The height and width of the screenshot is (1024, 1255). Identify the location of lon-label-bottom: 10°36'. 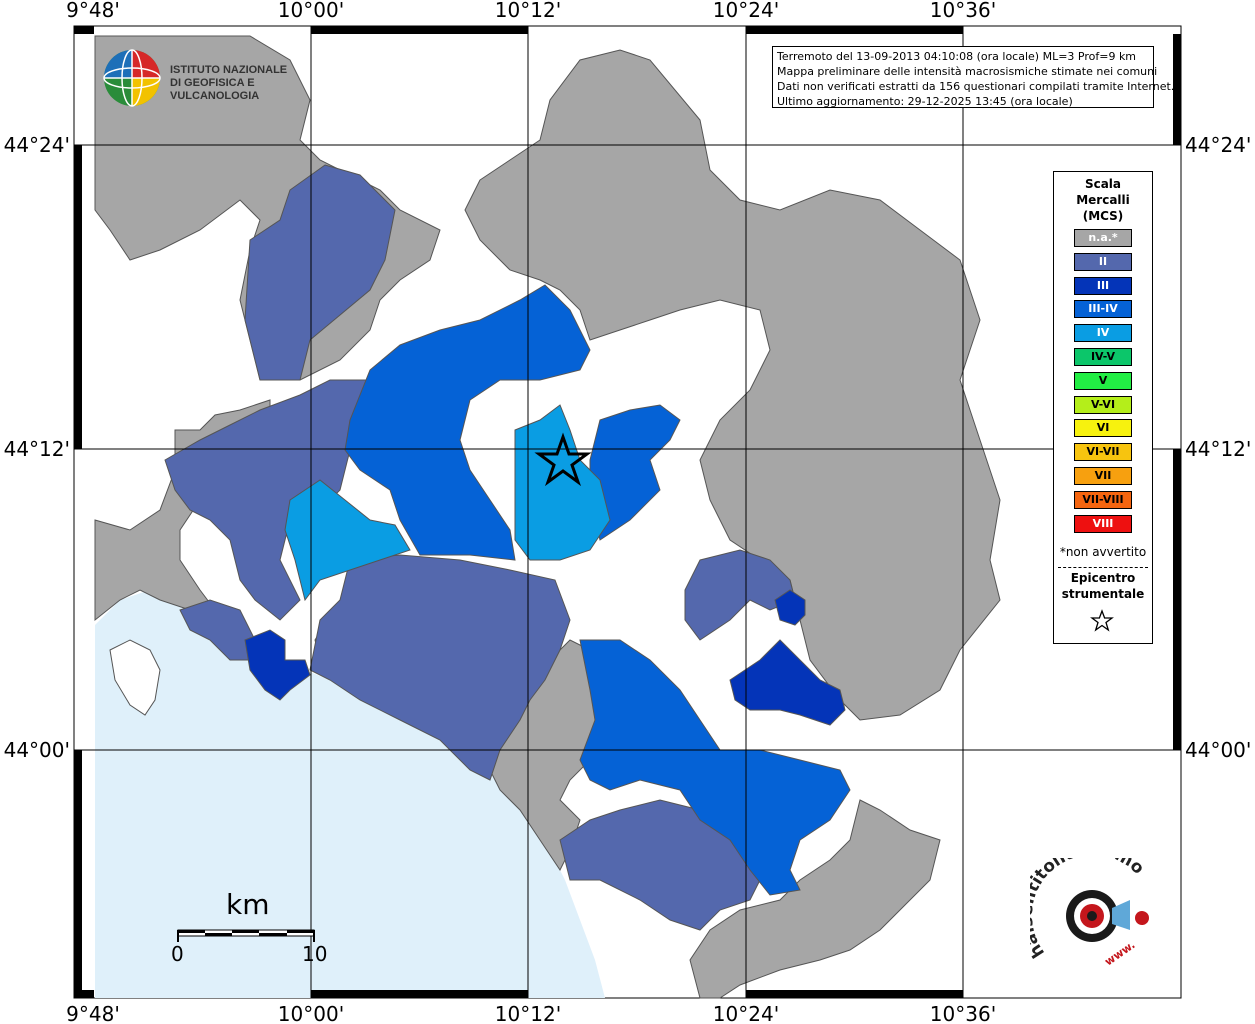
(963, 1013).